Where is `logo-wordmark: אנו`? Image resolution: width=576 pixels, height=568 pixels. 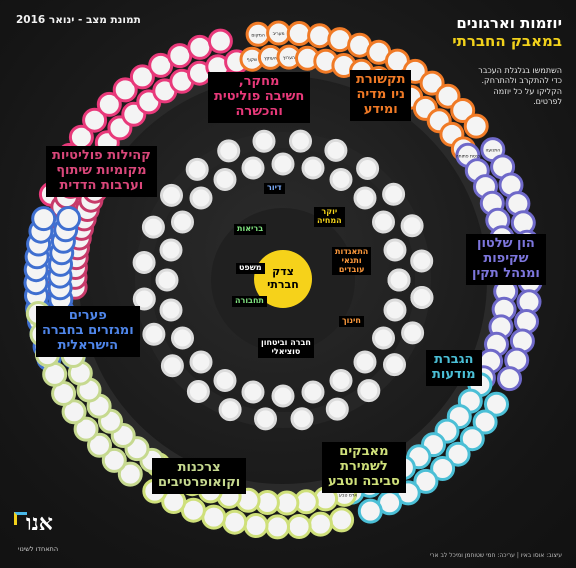
logo-wordmark: אנו is located at coordinates (39, 523).